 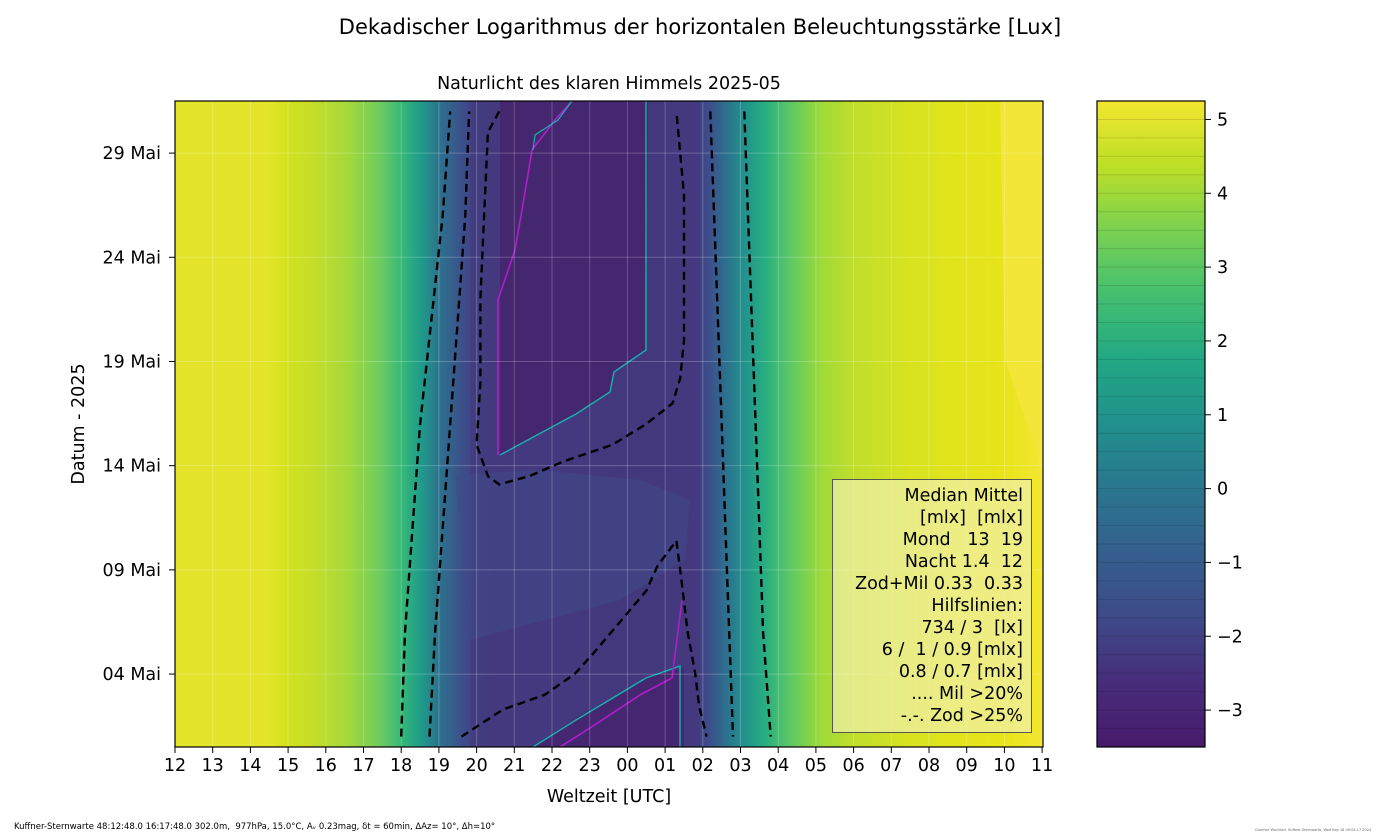 I want to click on x-tick-label: 14, so click(x=250, y=766).